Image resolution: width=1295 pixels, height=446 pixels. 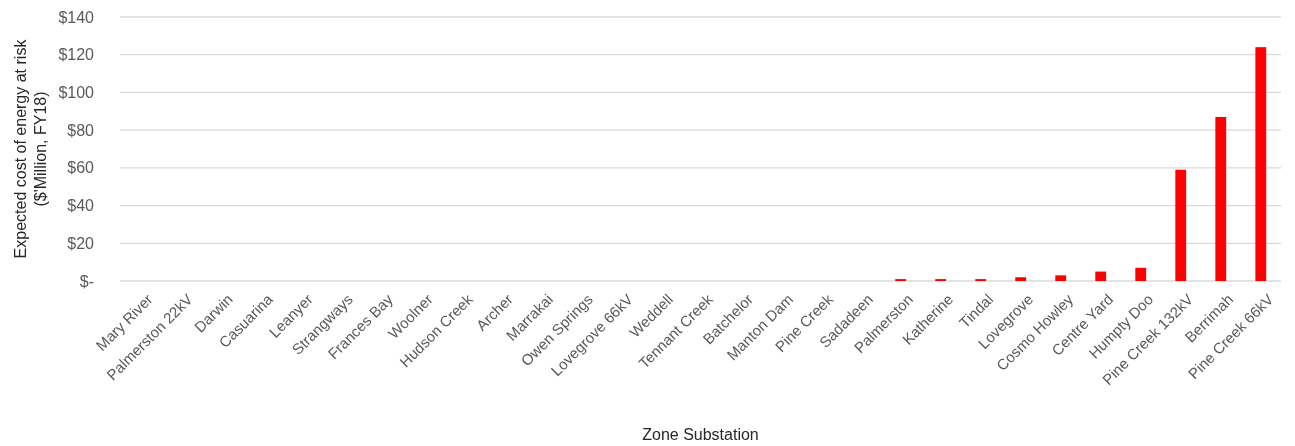 I want to click on y-tick-label: $-, so click(x=86, y=281).